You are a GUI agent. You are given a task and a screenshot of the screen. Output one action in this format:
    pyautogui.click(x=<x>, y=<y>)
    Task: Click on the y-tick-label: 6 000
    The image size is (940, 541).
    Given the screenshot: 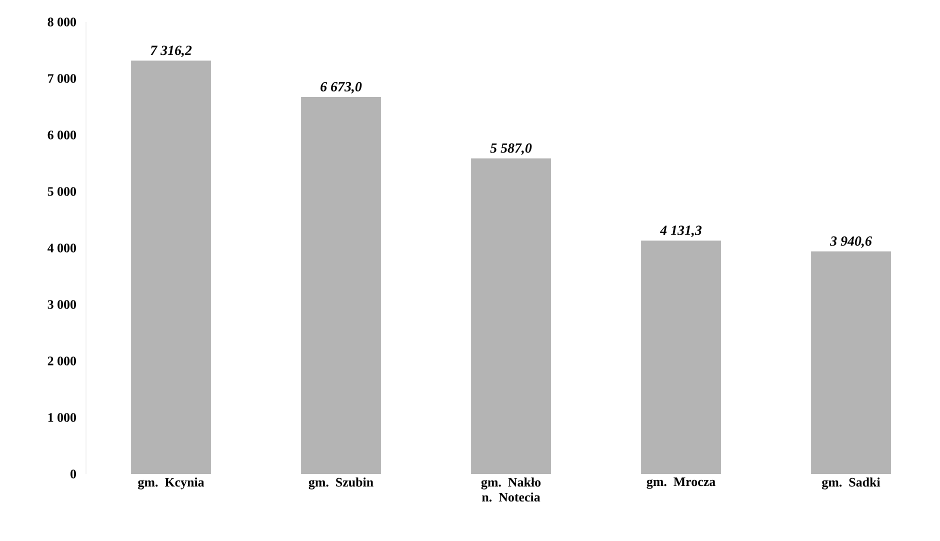 What is the action you would take?
    pyautogui.click(x=62, y=135)
    